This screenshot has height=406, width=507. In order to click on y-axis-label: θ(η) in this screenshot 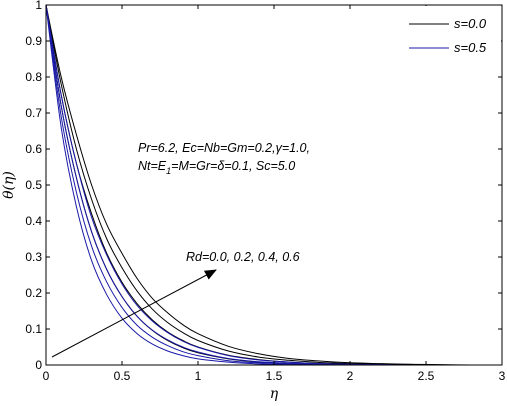, I will do `click(9, 185)`.